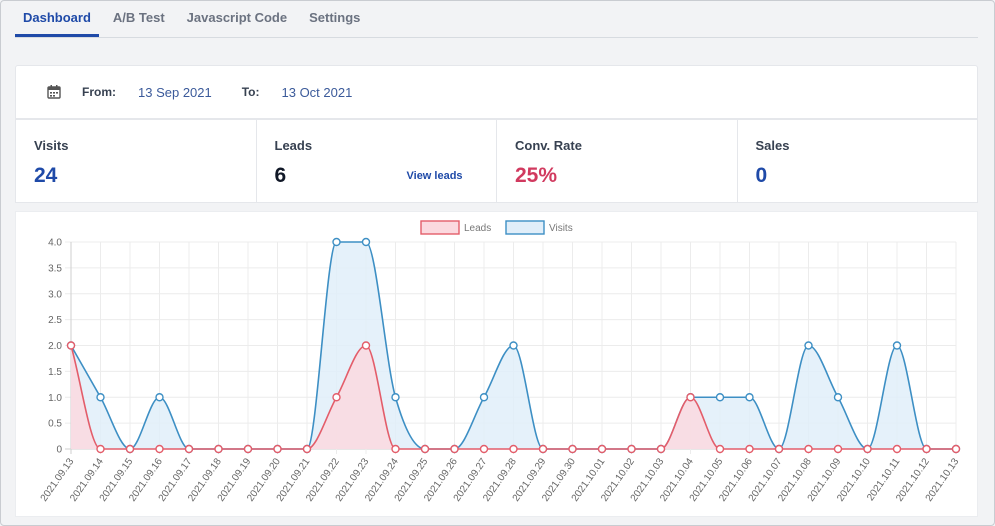  What do you see at coordinates (59, 450) in the screenshot?
I see `y-tick-label: 0` at bounding box center [59, 450].